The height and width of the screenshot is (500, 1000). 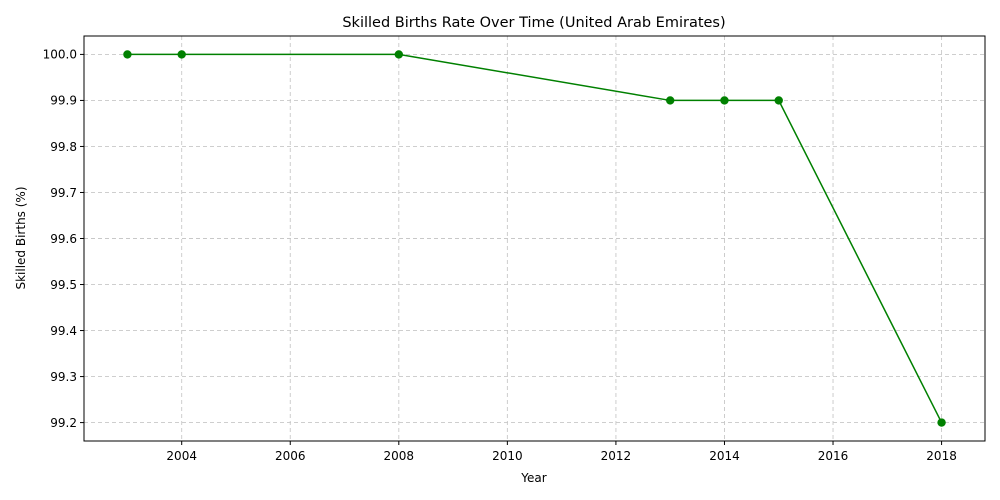 What do you see at coordinates (63, 147) in the screenshot?
I see `y-tick-label-99.8: 99.8` at bounding box center [63, 147].